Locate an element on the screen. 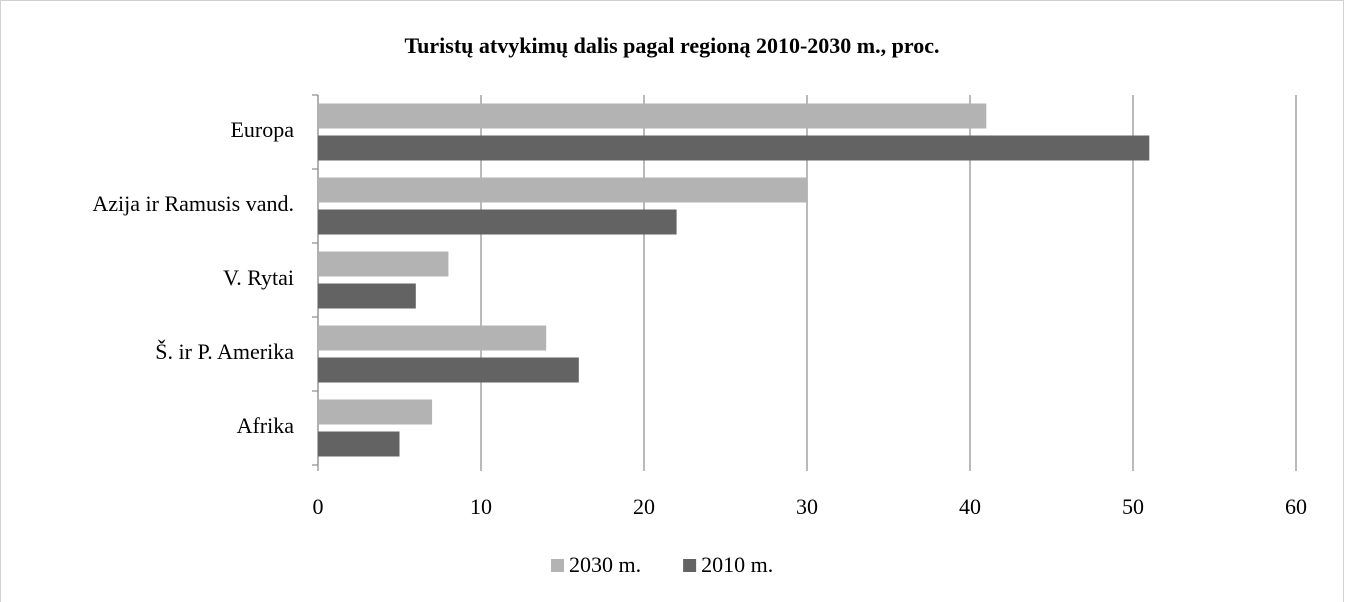 This screenshot has height=602, width=1345. x-tick-label: 20 is located at coordinates (644, 506).